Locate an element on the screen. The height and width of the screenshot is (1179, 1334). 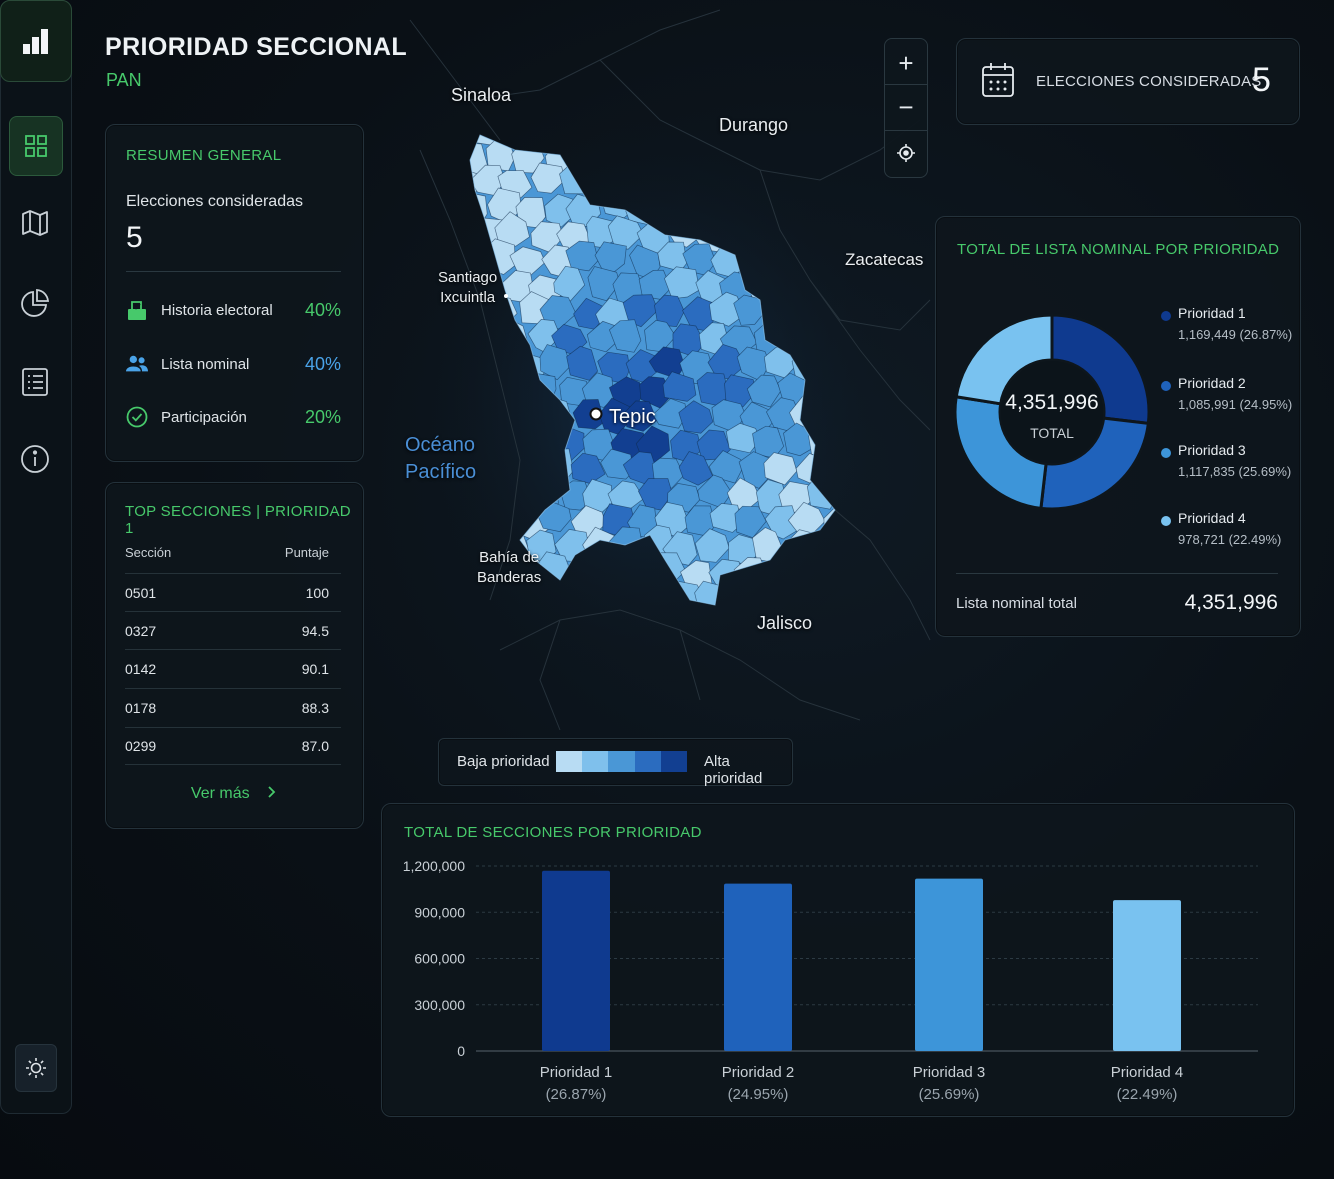
legend-high-label: Alta prioridad is located at coordinates (733, 770).